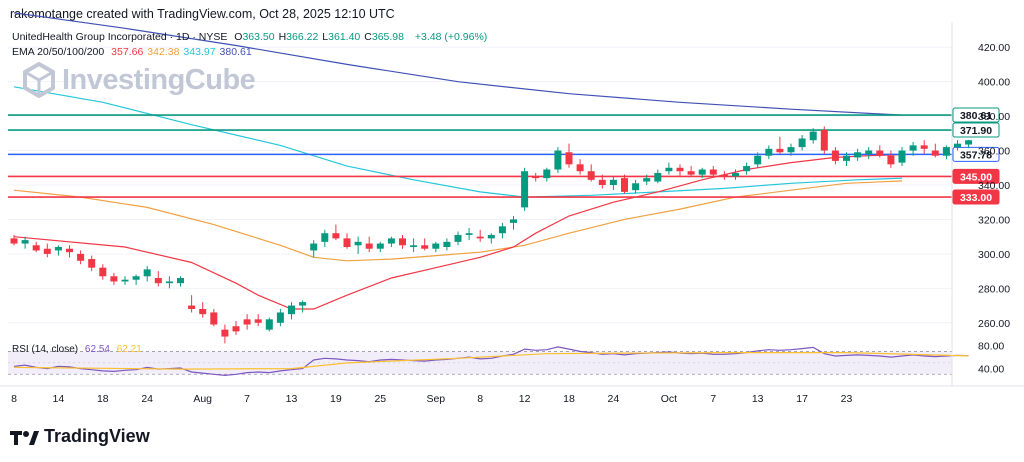 The height and width of the screenshot is (462, 1024). What do you see at coordinates (58, 52) in the screenshot?
I see `ema-label: EMA 20/50/100/200` at bounding box center [58, 52].